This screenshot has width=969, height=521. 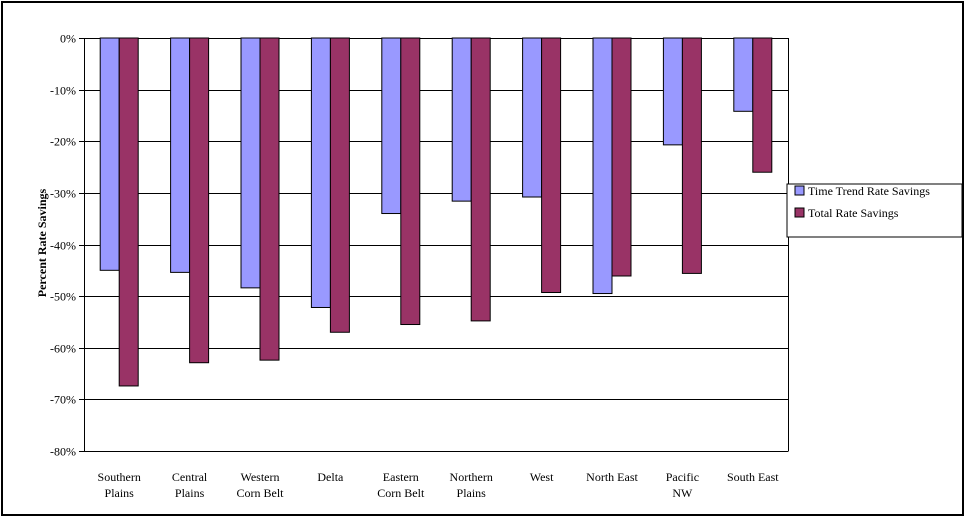 What do you see at coordinates (401, 485) in the screenshot?
I see `x-category-label: Eastern Corn Belt` at bounding box center [401, 485].